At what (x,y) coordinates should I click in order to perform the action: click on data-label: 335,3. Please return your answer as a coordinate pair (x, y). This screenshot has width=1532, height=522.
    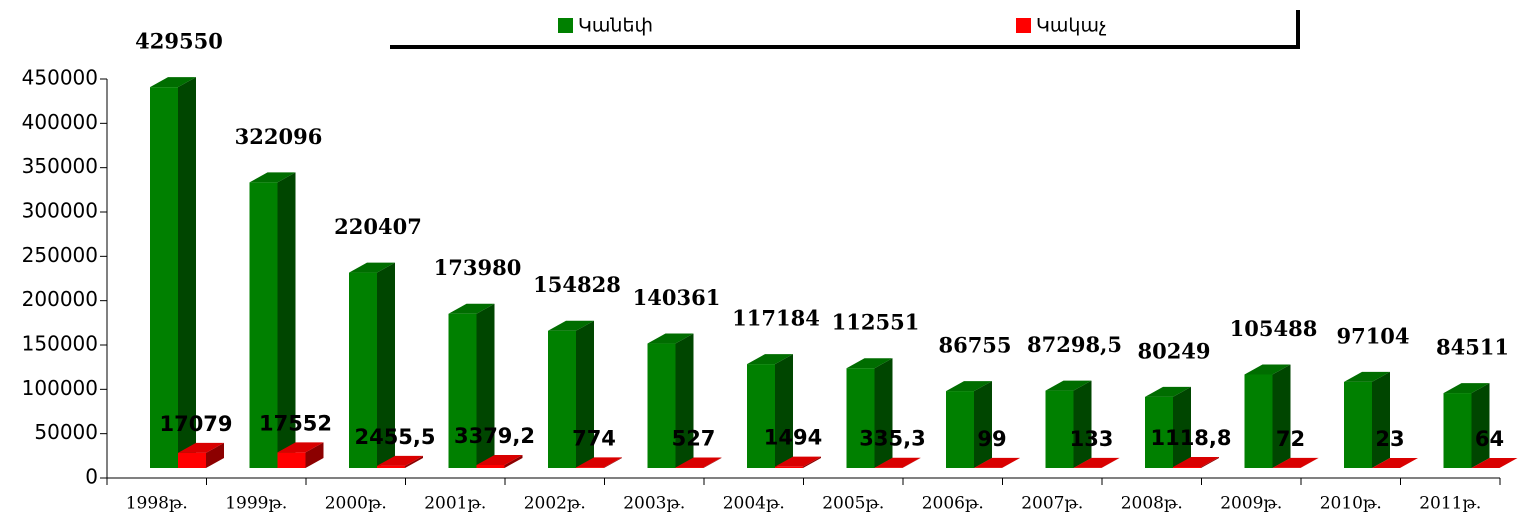
    Looking at the image, I should click on (892, 439).